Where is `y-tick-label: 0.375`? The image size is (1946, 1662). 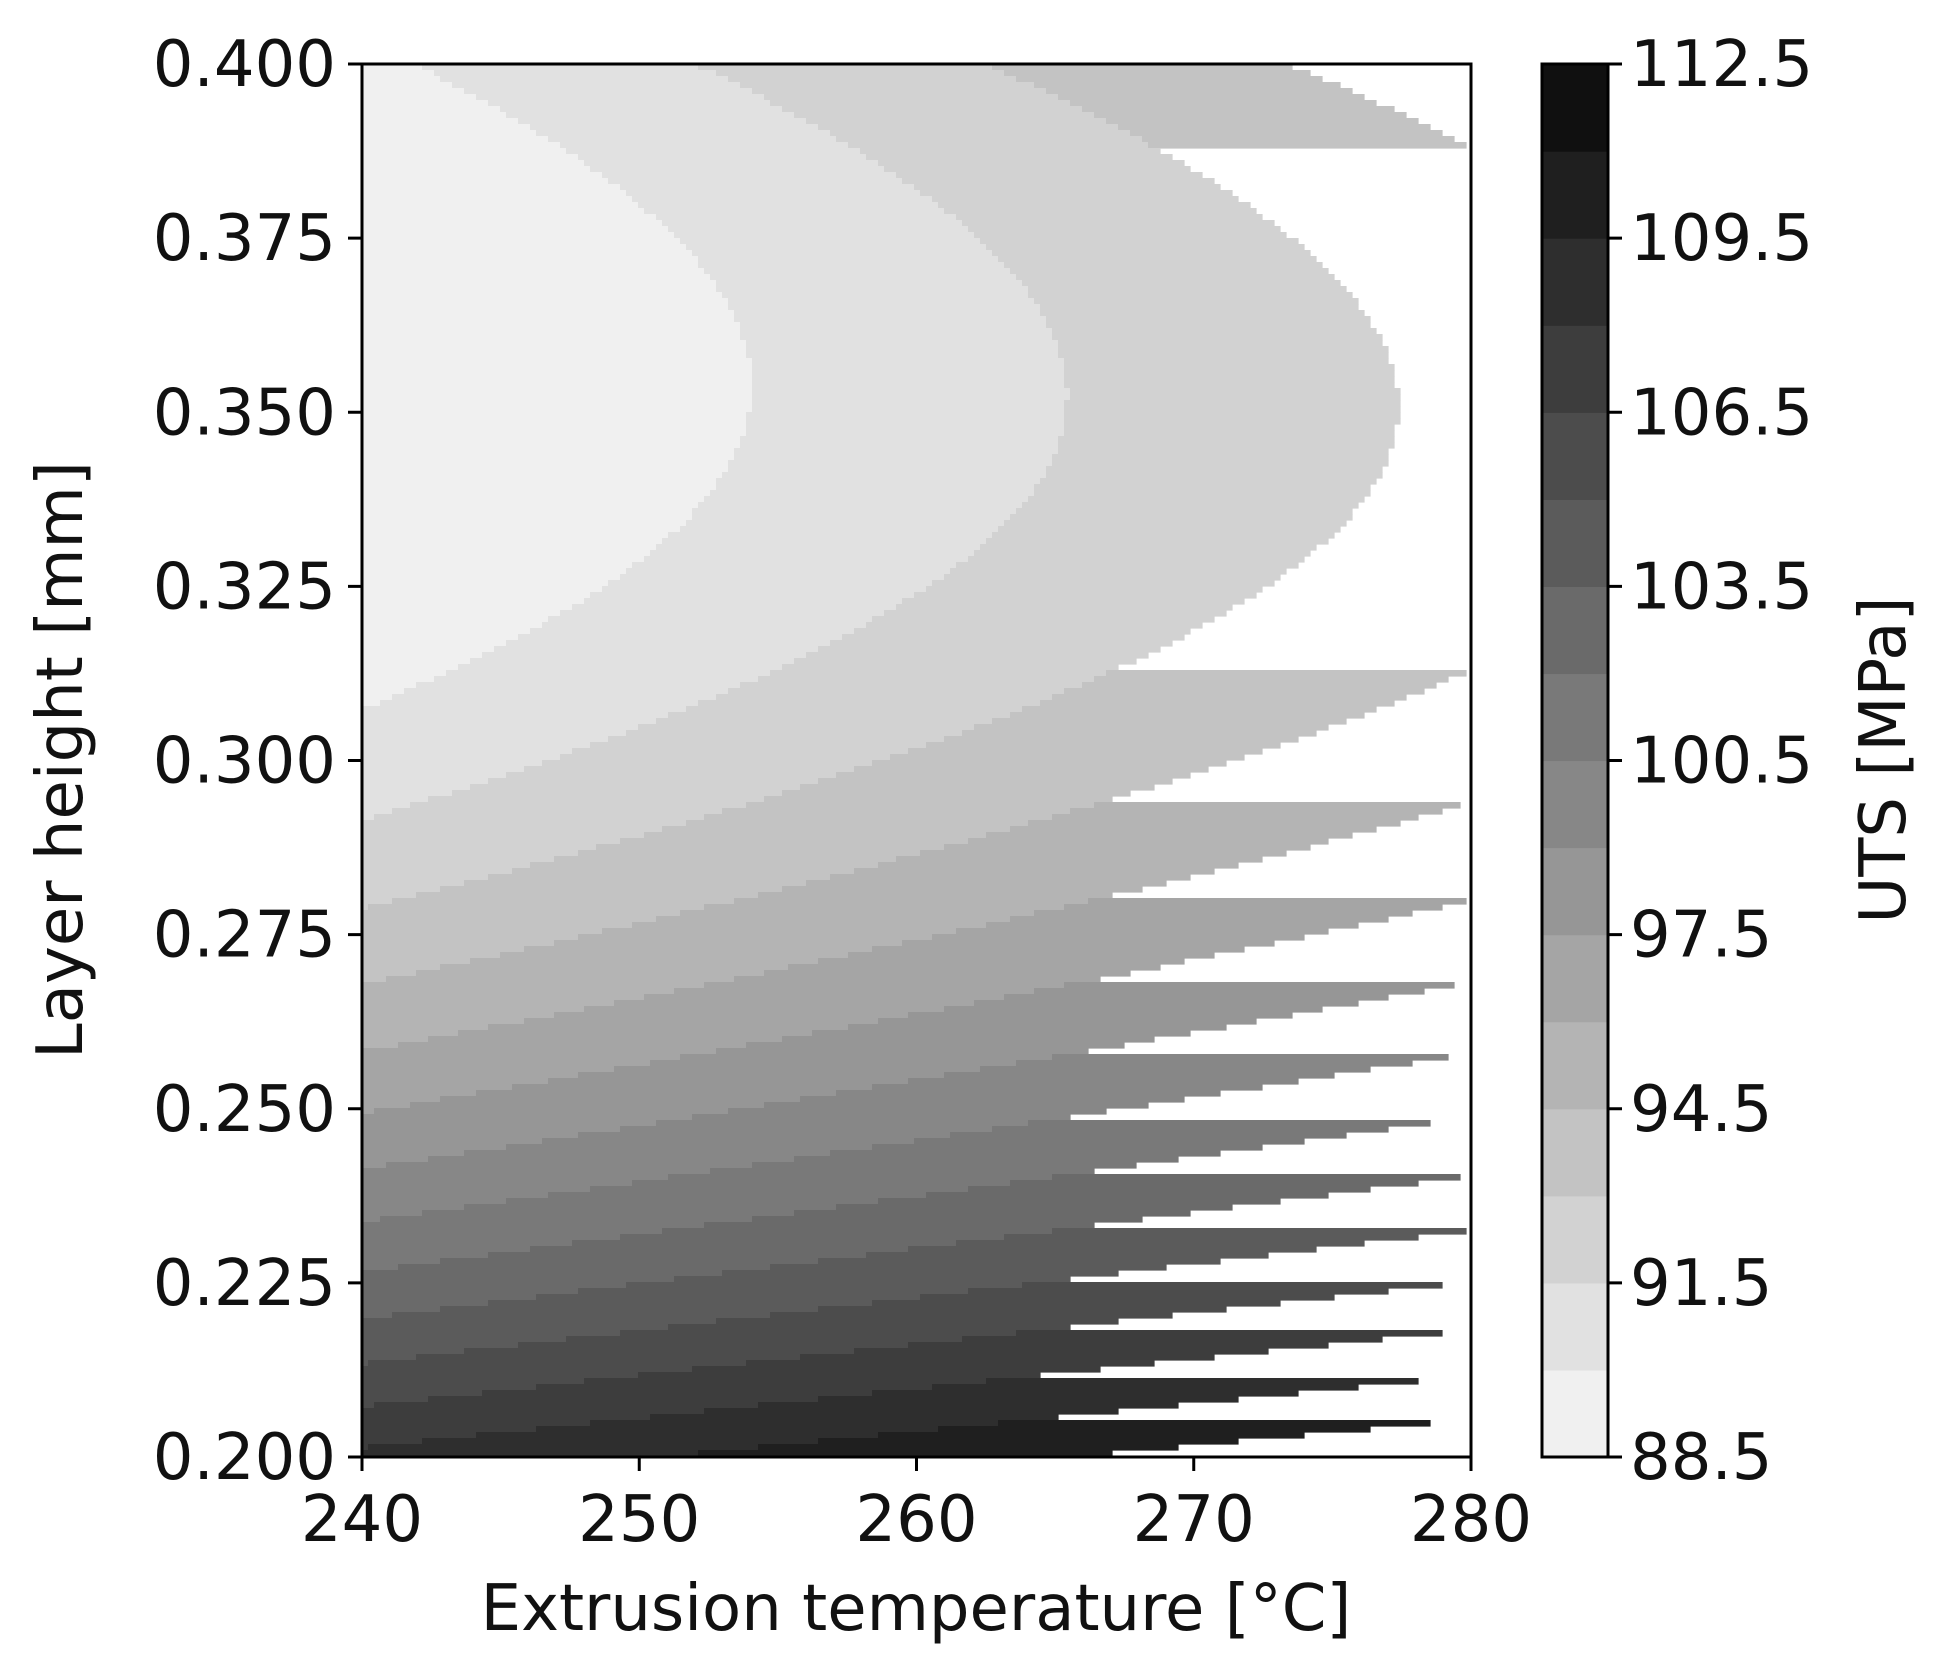 y-tick-label: 0.375 is located at coordinates (244, 239).